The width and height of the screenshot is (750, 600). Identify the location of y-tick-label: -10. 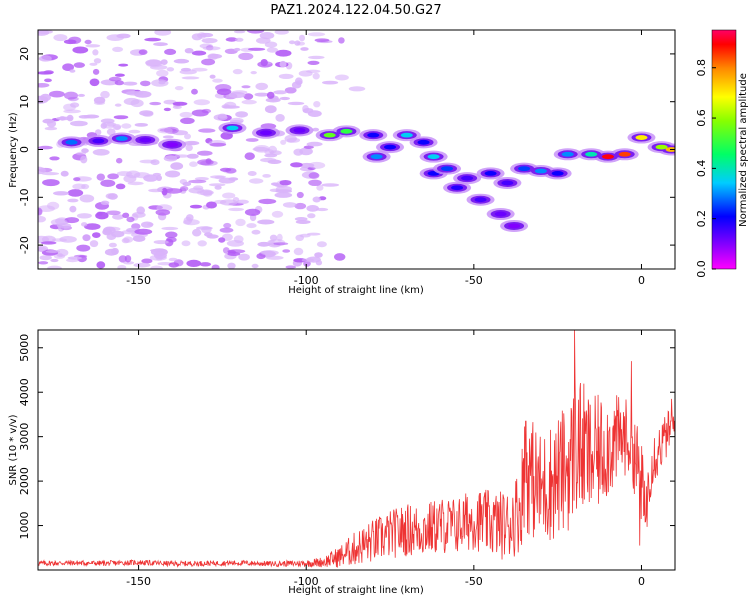
(24, 197).